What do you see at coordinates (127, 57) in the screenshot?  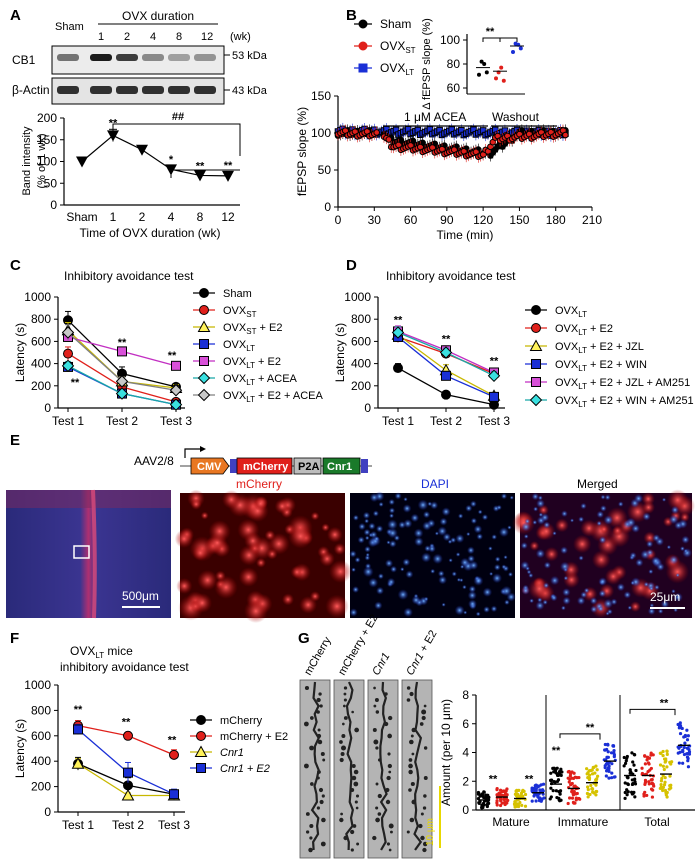 I see `cb1-band` at bounding box center [127, 57].